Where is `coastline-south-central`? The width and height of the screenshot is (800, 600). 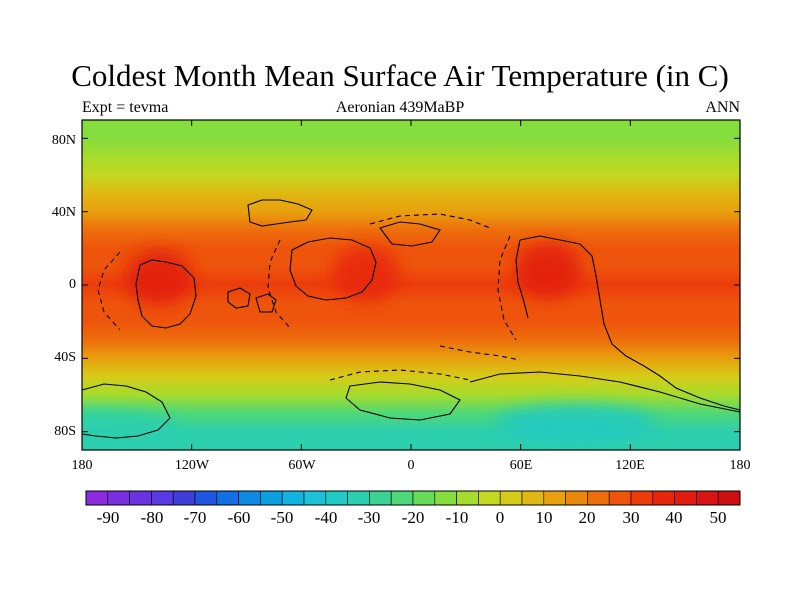
coastline-south-central is located at coordinates (403, 401).